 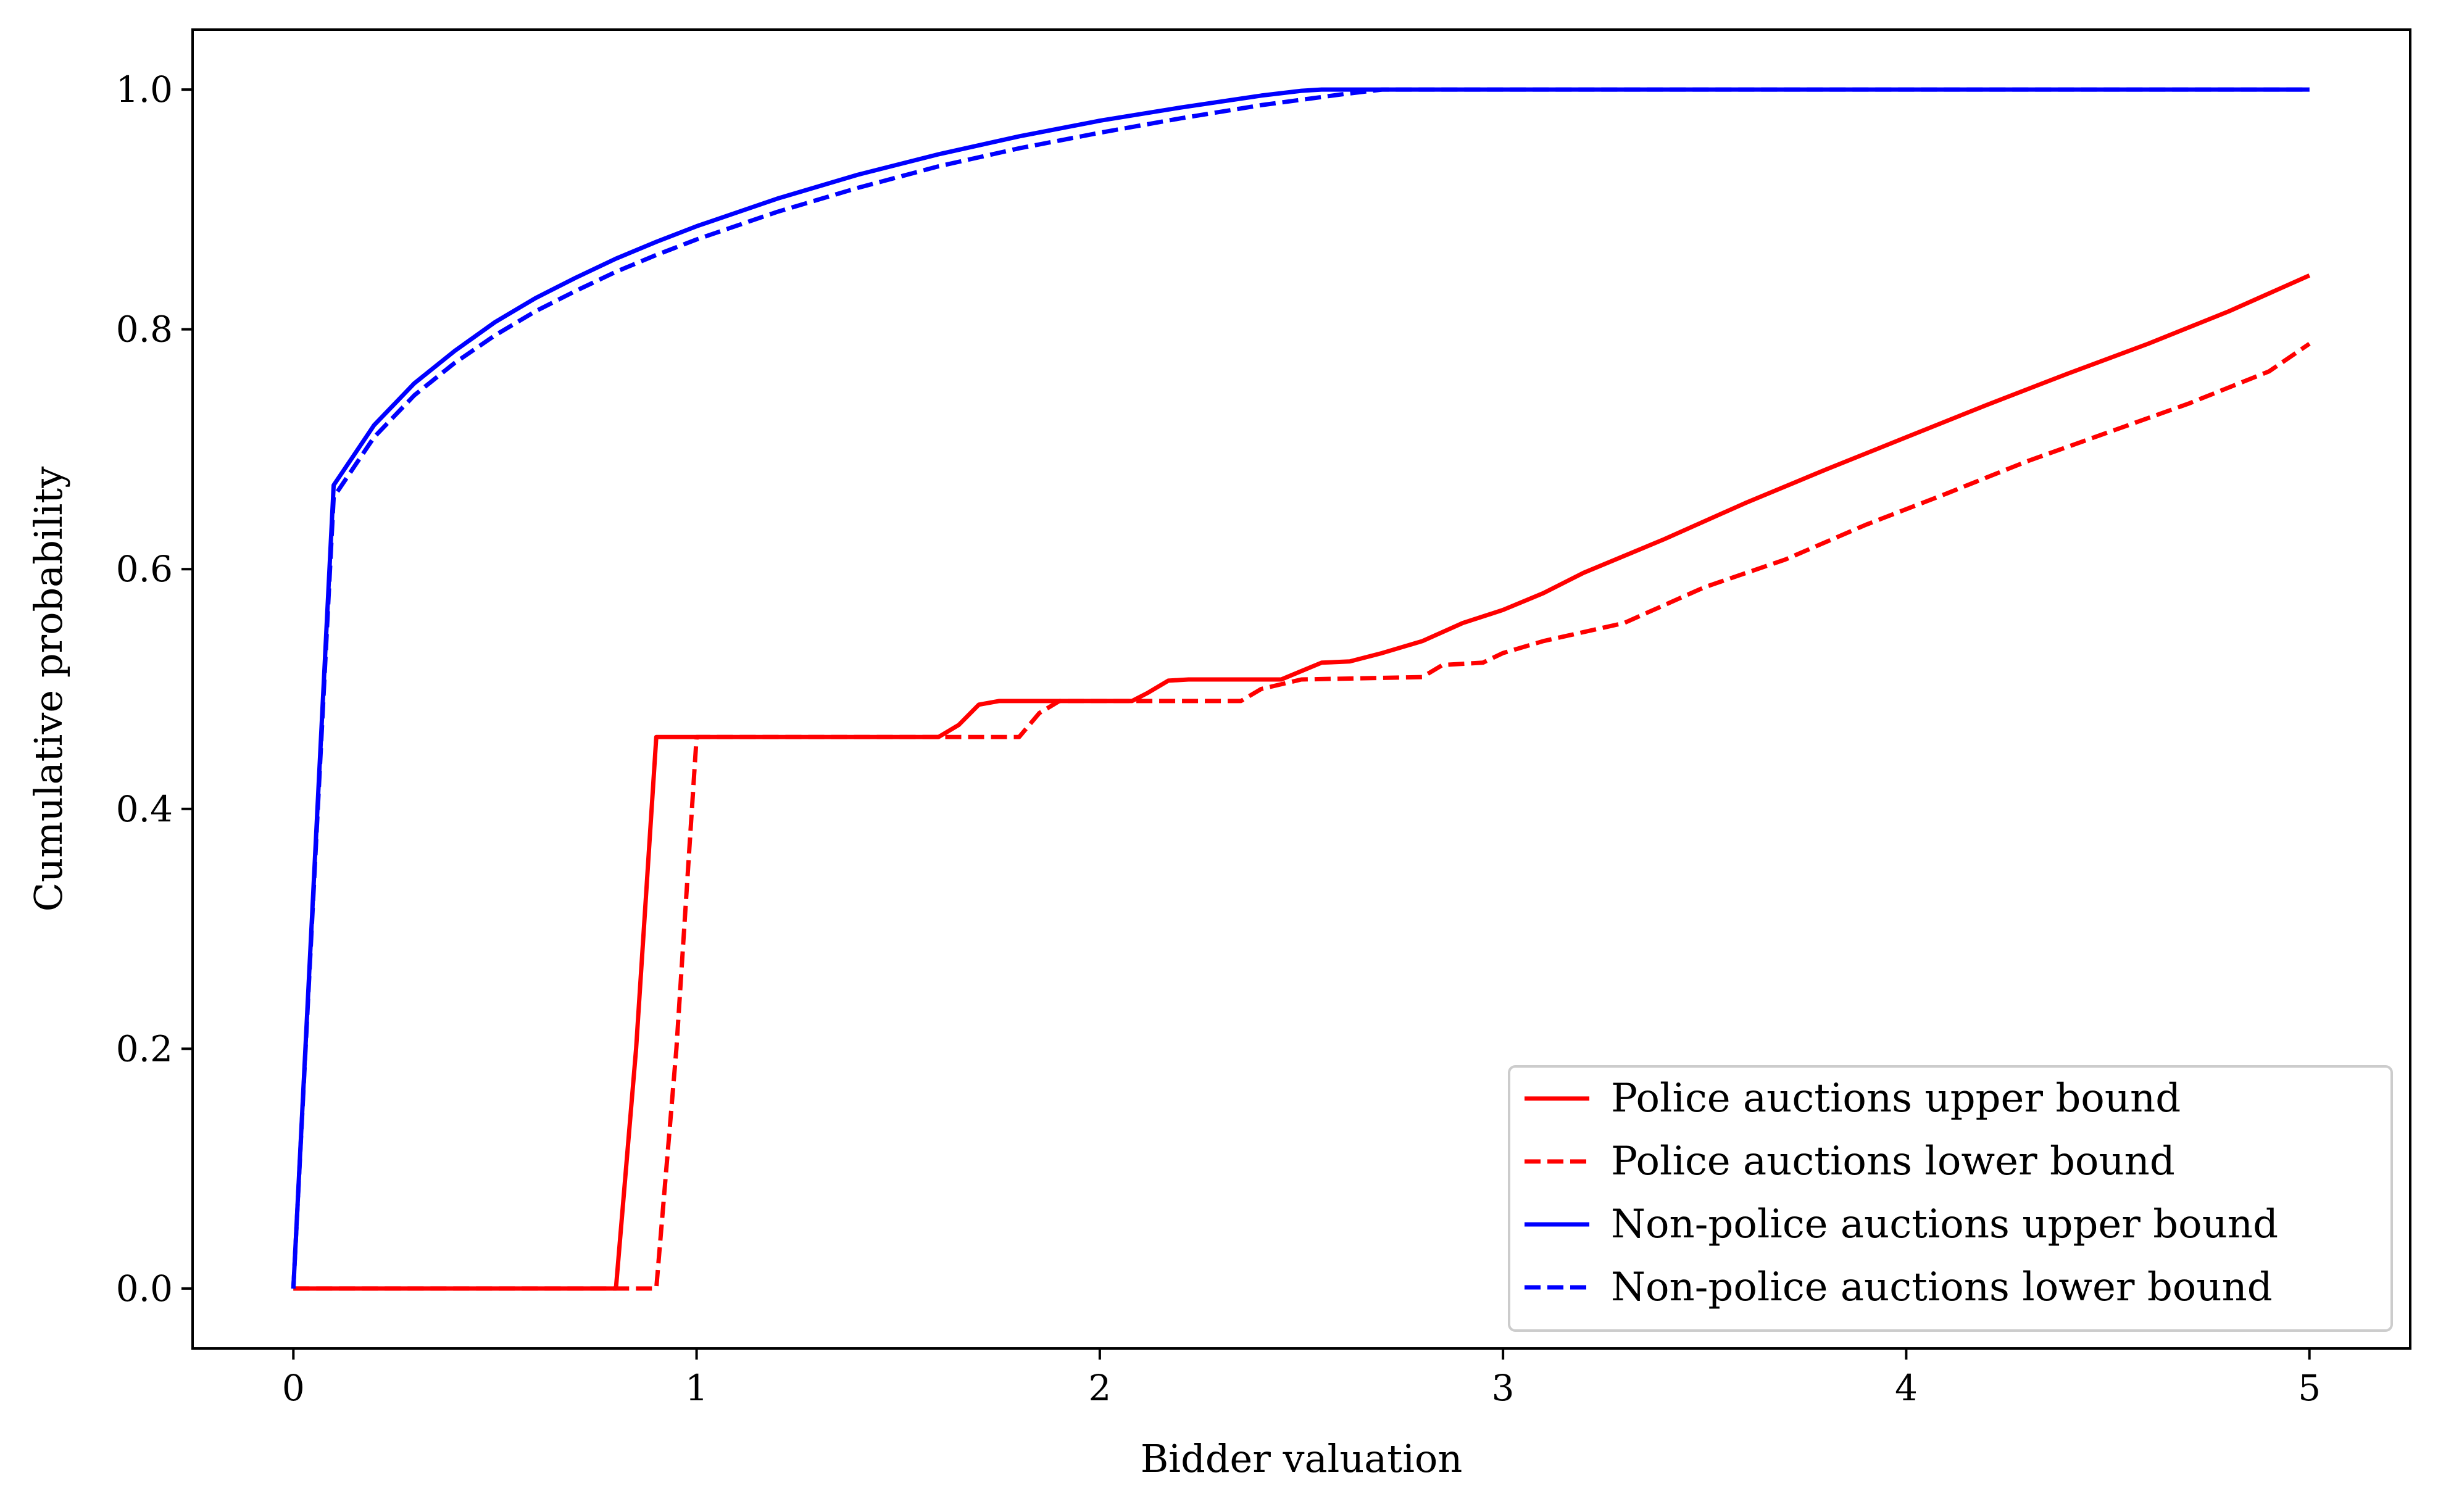 I want to click on legend-label: Non-police auctions upper bound, so click(x=1944, y=1224).